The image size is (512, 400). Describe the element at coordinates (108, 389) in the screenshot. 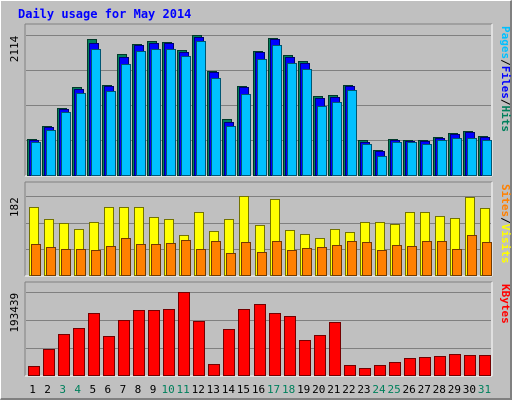

I see `x-tick-label-day-6: 6` at that location.